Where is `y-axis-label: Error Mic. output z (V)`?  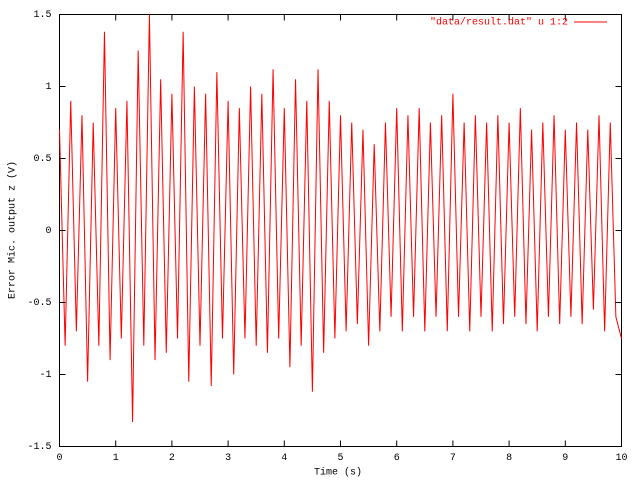 y-axis-label: Error Mic. output z (V) is located at coordinates (13, 230).